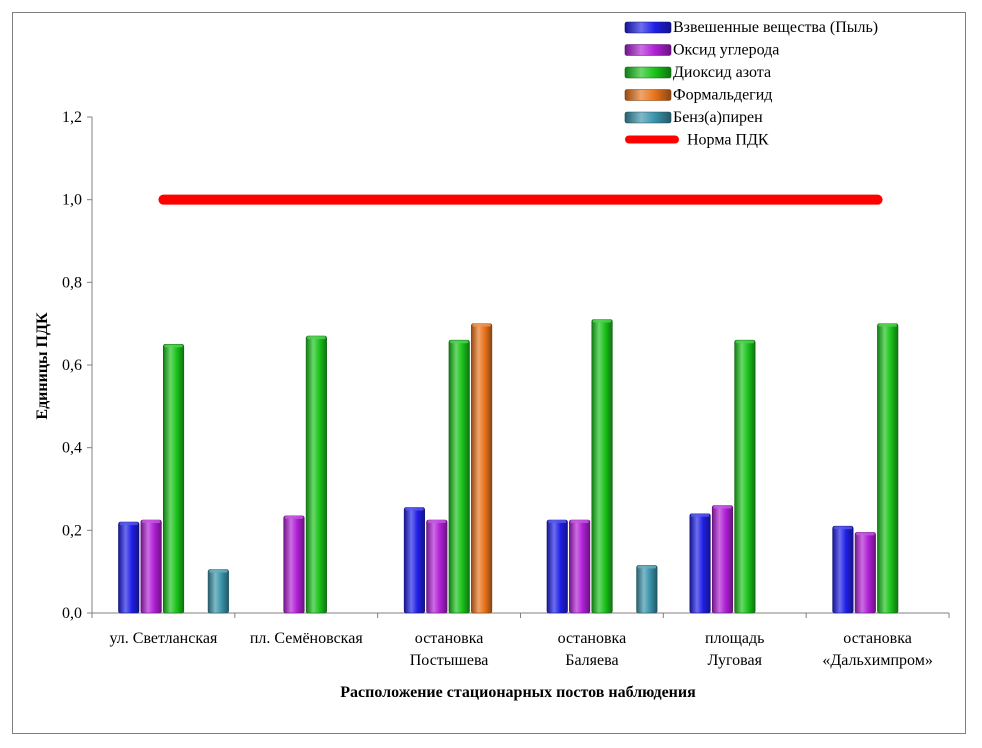 This screenshot has width=982, height=748. What do you see at coordinates (72, 448) in the screenshot?
I see `y-tick-label: 0,4` at bounding box center [72, 448].